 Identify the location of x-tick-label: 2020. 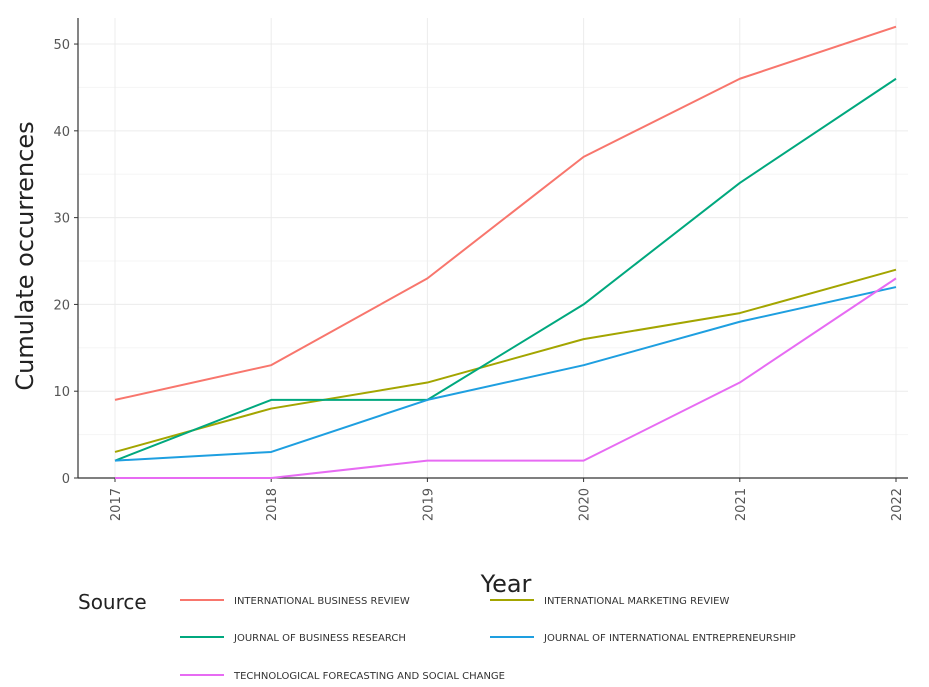
(585, 504).